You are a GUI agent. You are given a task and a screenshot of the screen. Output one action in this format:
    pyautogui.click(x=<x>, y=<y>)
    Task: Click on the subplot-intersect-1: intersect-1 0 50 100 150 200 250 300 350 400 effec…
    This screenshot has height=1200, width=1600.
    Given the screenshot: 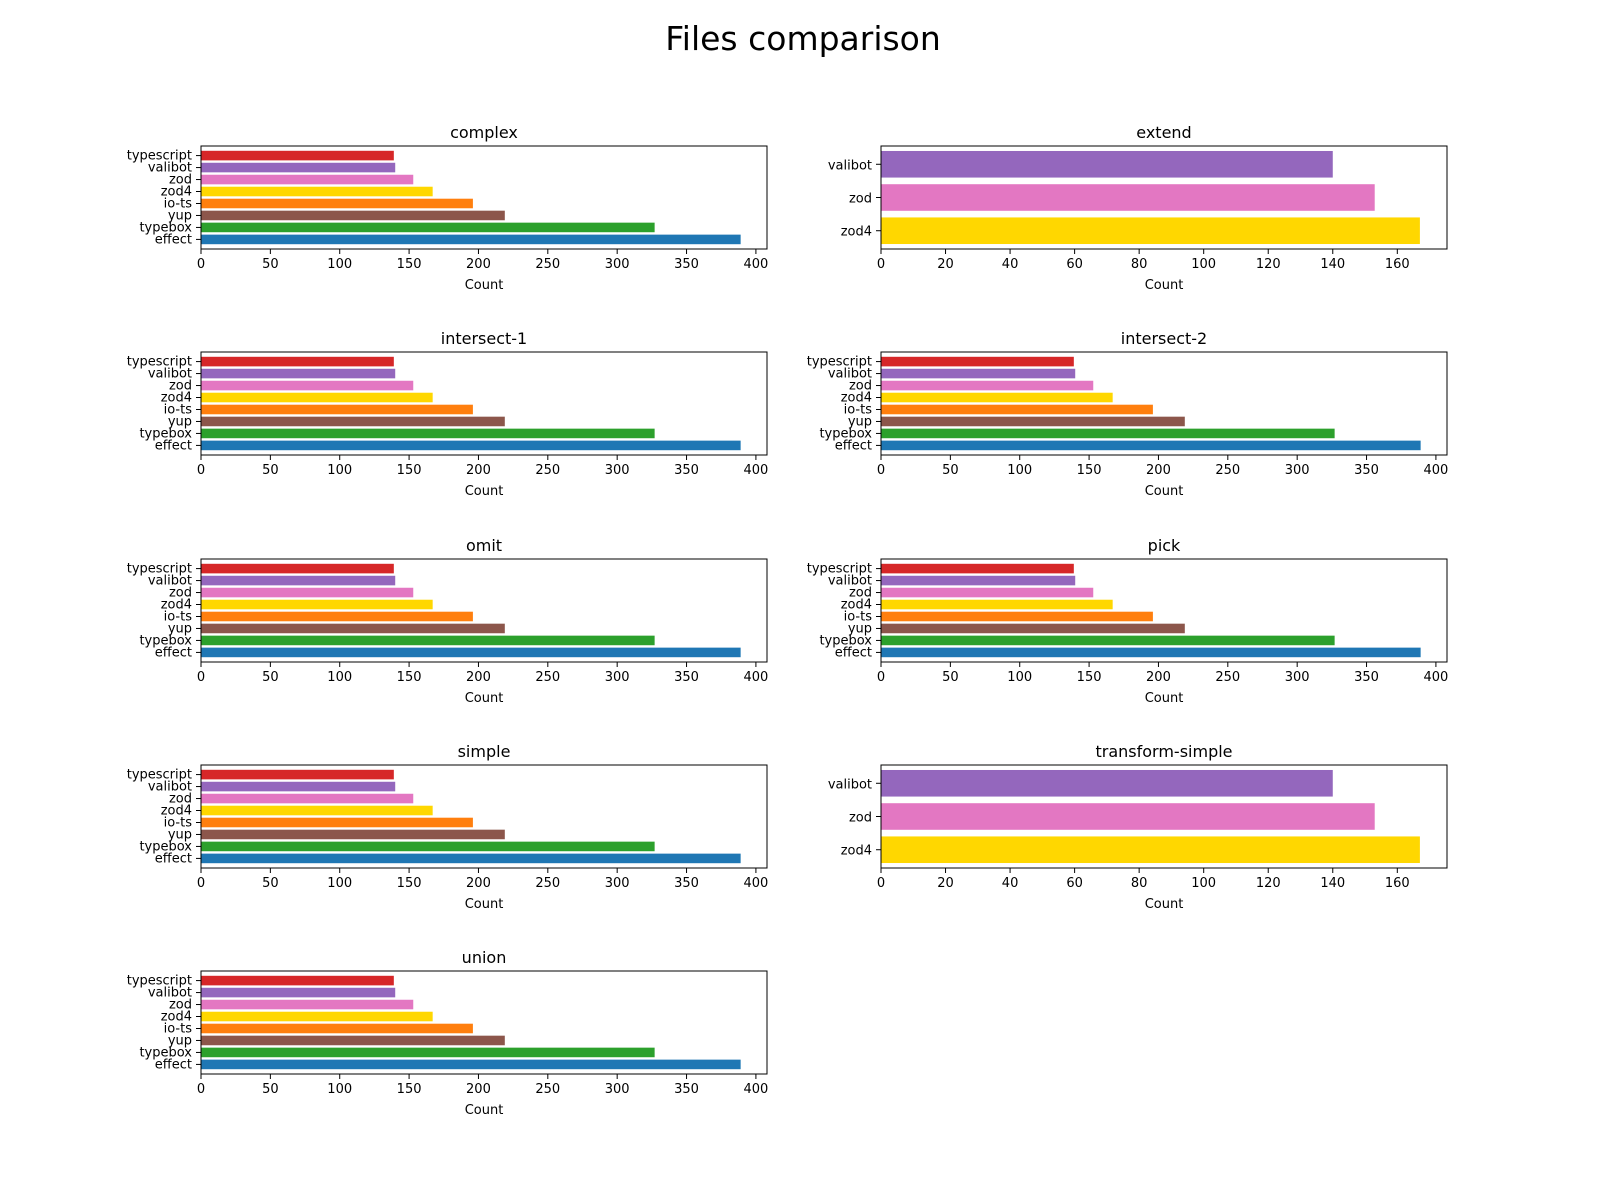 What is the action you would take?
    pyautogui.click(x=448, y=414)
    